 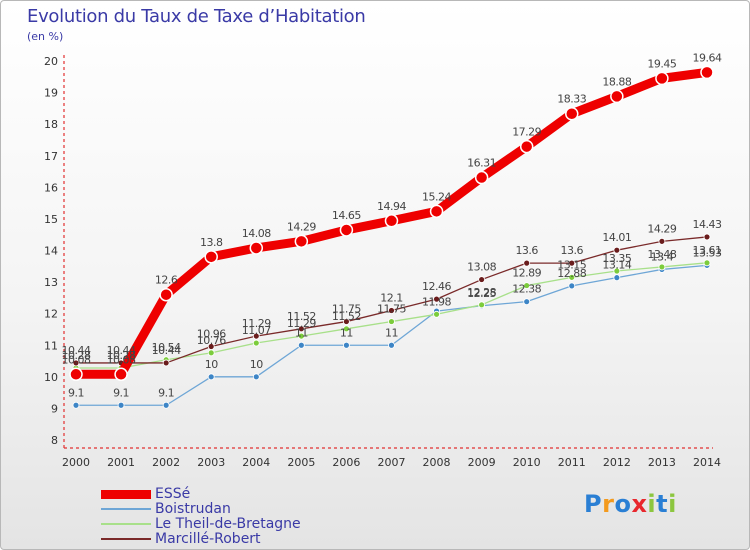 I want to click on x-tick-label: 2005, so click(x=301, y=462).